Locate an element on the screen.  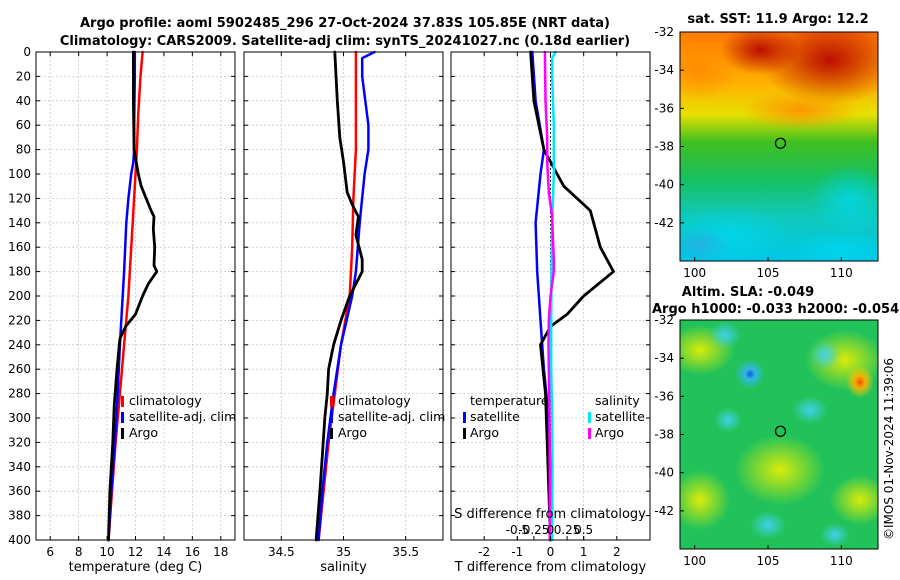
depth-tick-label: 200 is located at coordinates (19, 296).